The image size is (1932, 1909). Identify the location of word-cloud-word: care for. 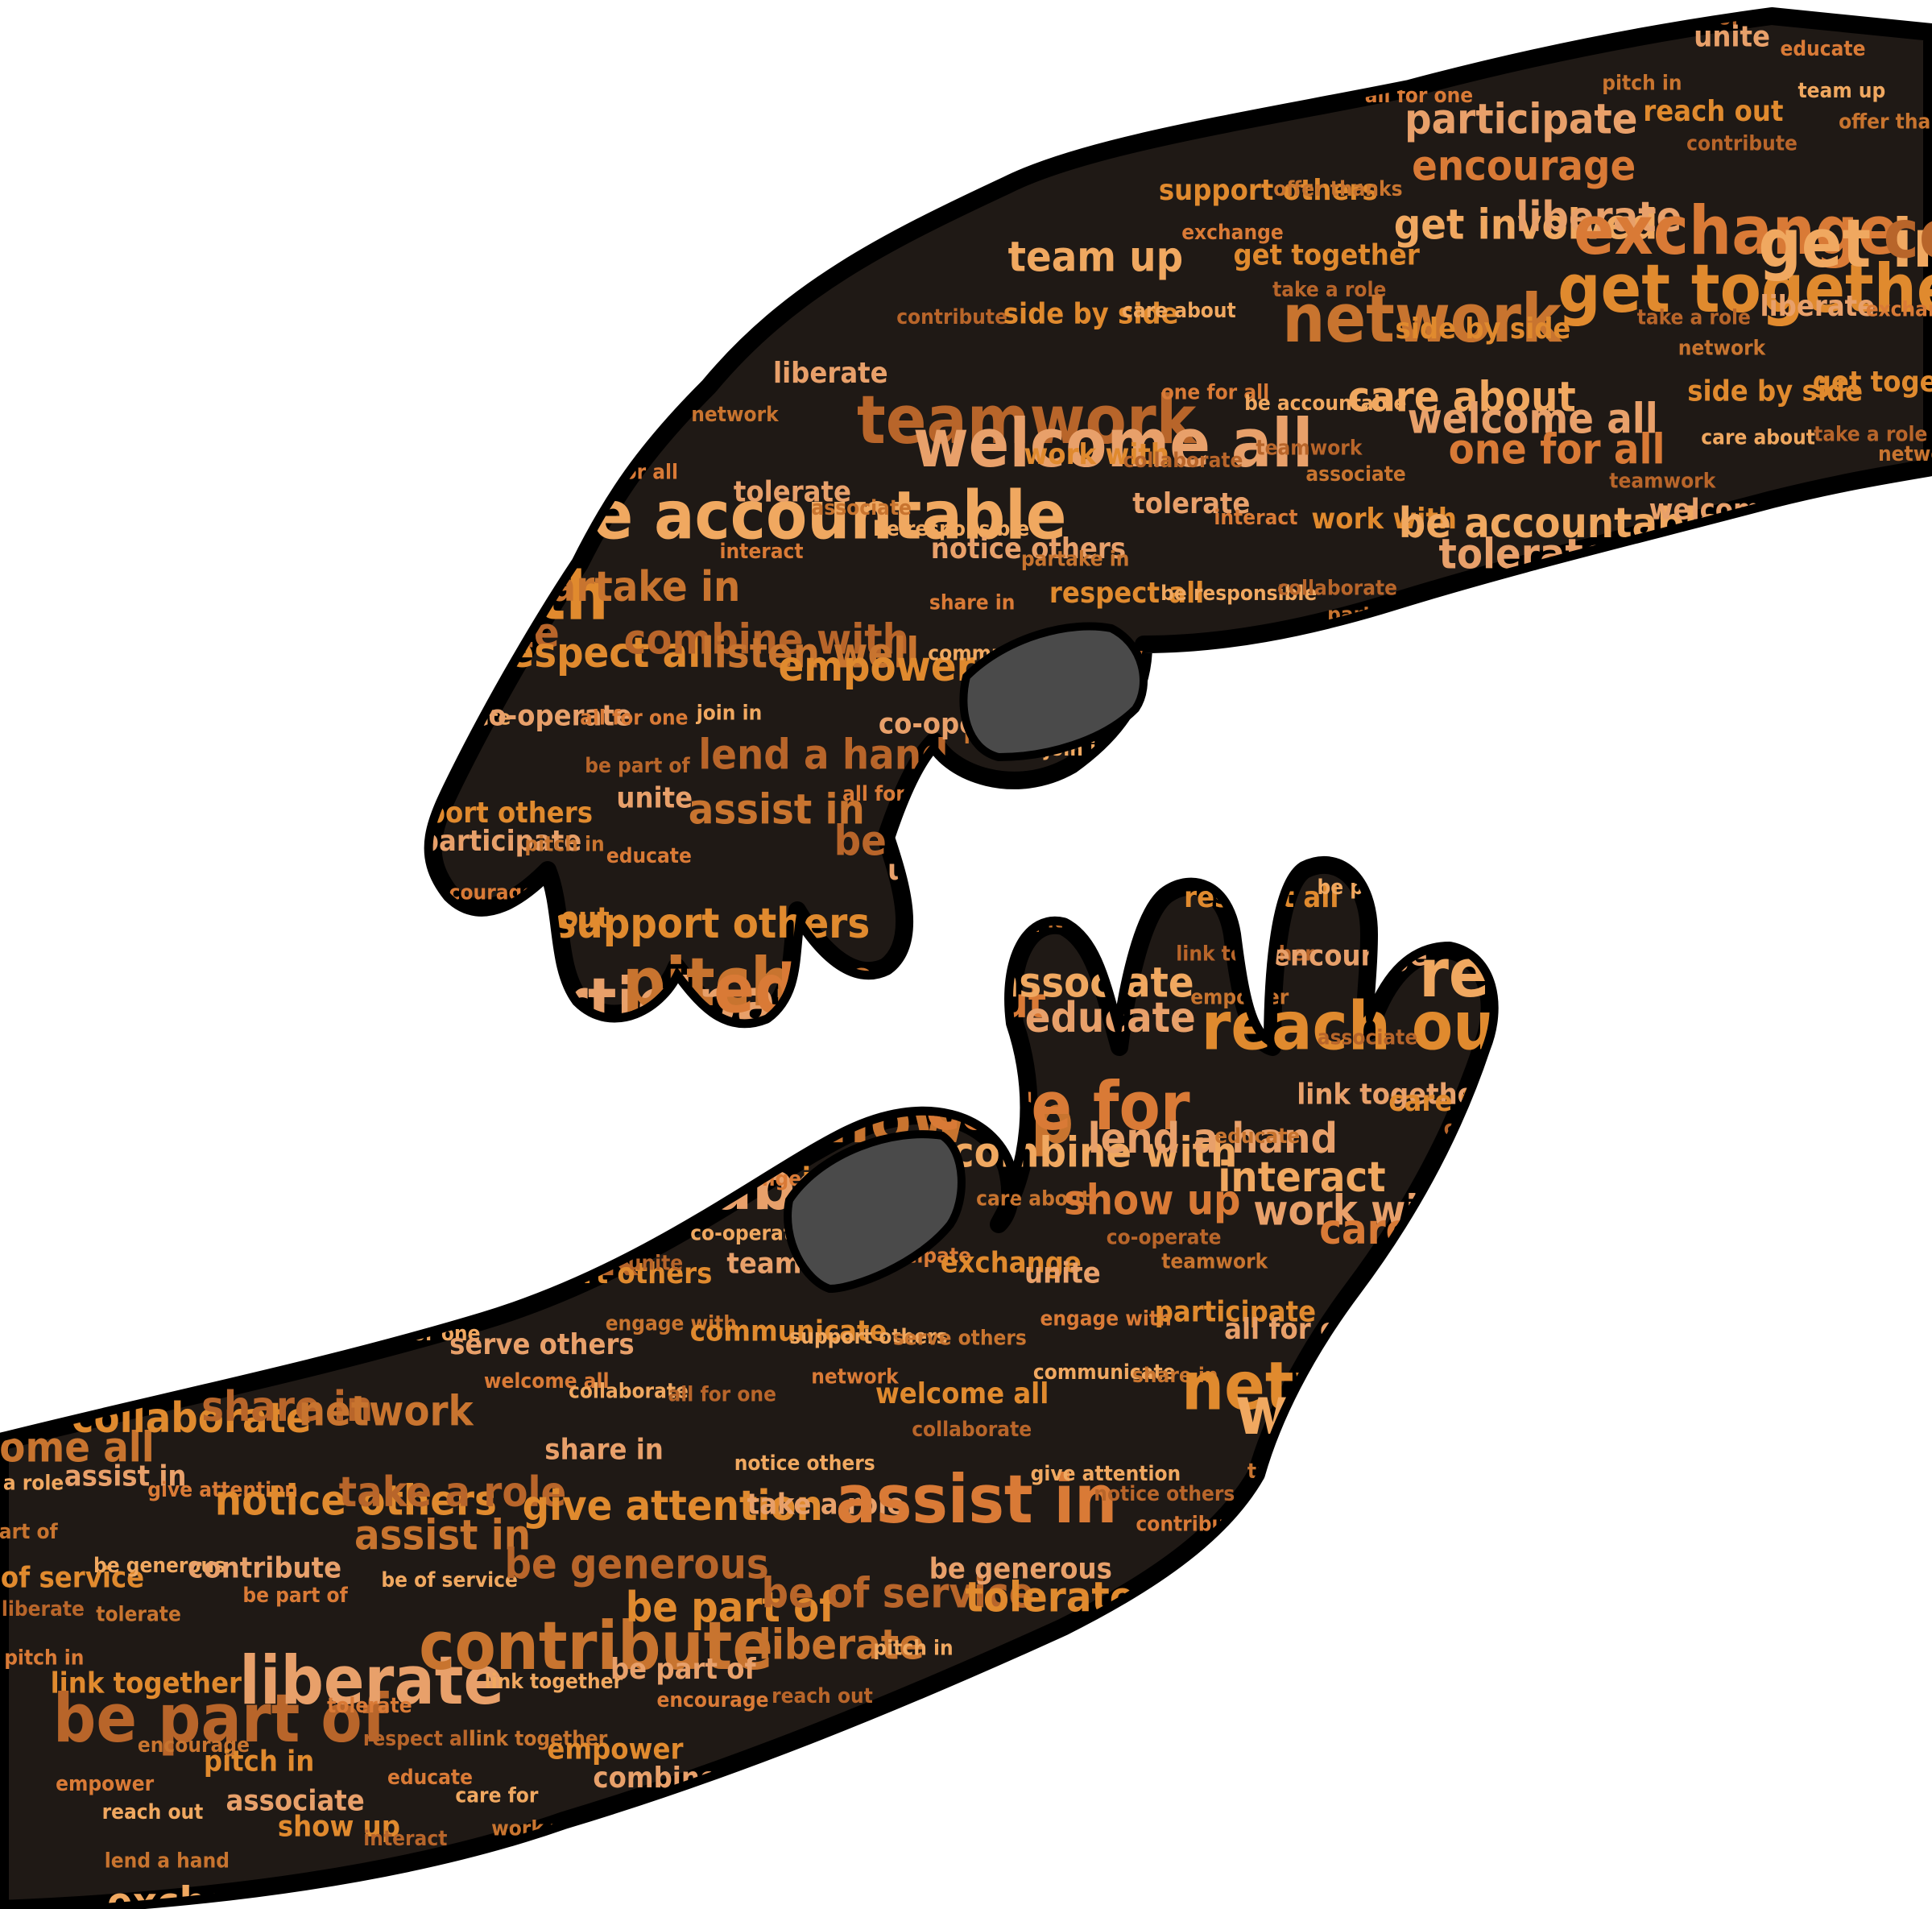
(716, 1041).